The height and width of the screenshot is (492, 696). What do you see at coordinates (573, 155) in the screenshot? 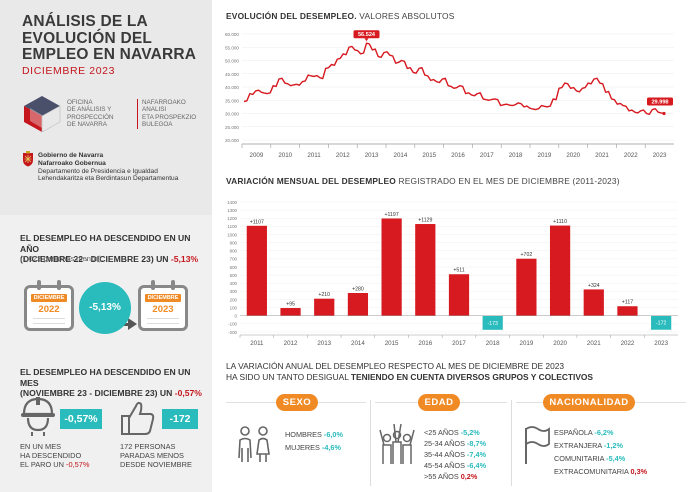
I see `line-x-tick: 2020` at bounding box center [573, 155].